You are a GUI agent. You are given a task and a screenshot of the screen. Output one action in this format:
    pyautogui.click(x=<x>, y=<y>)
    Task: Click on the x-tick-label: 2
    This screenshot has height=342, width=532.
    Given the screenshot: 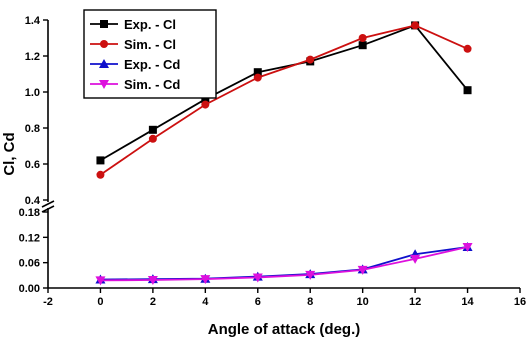 What is the action you would take?
    pyautogui.click(x=153, y=302)
    